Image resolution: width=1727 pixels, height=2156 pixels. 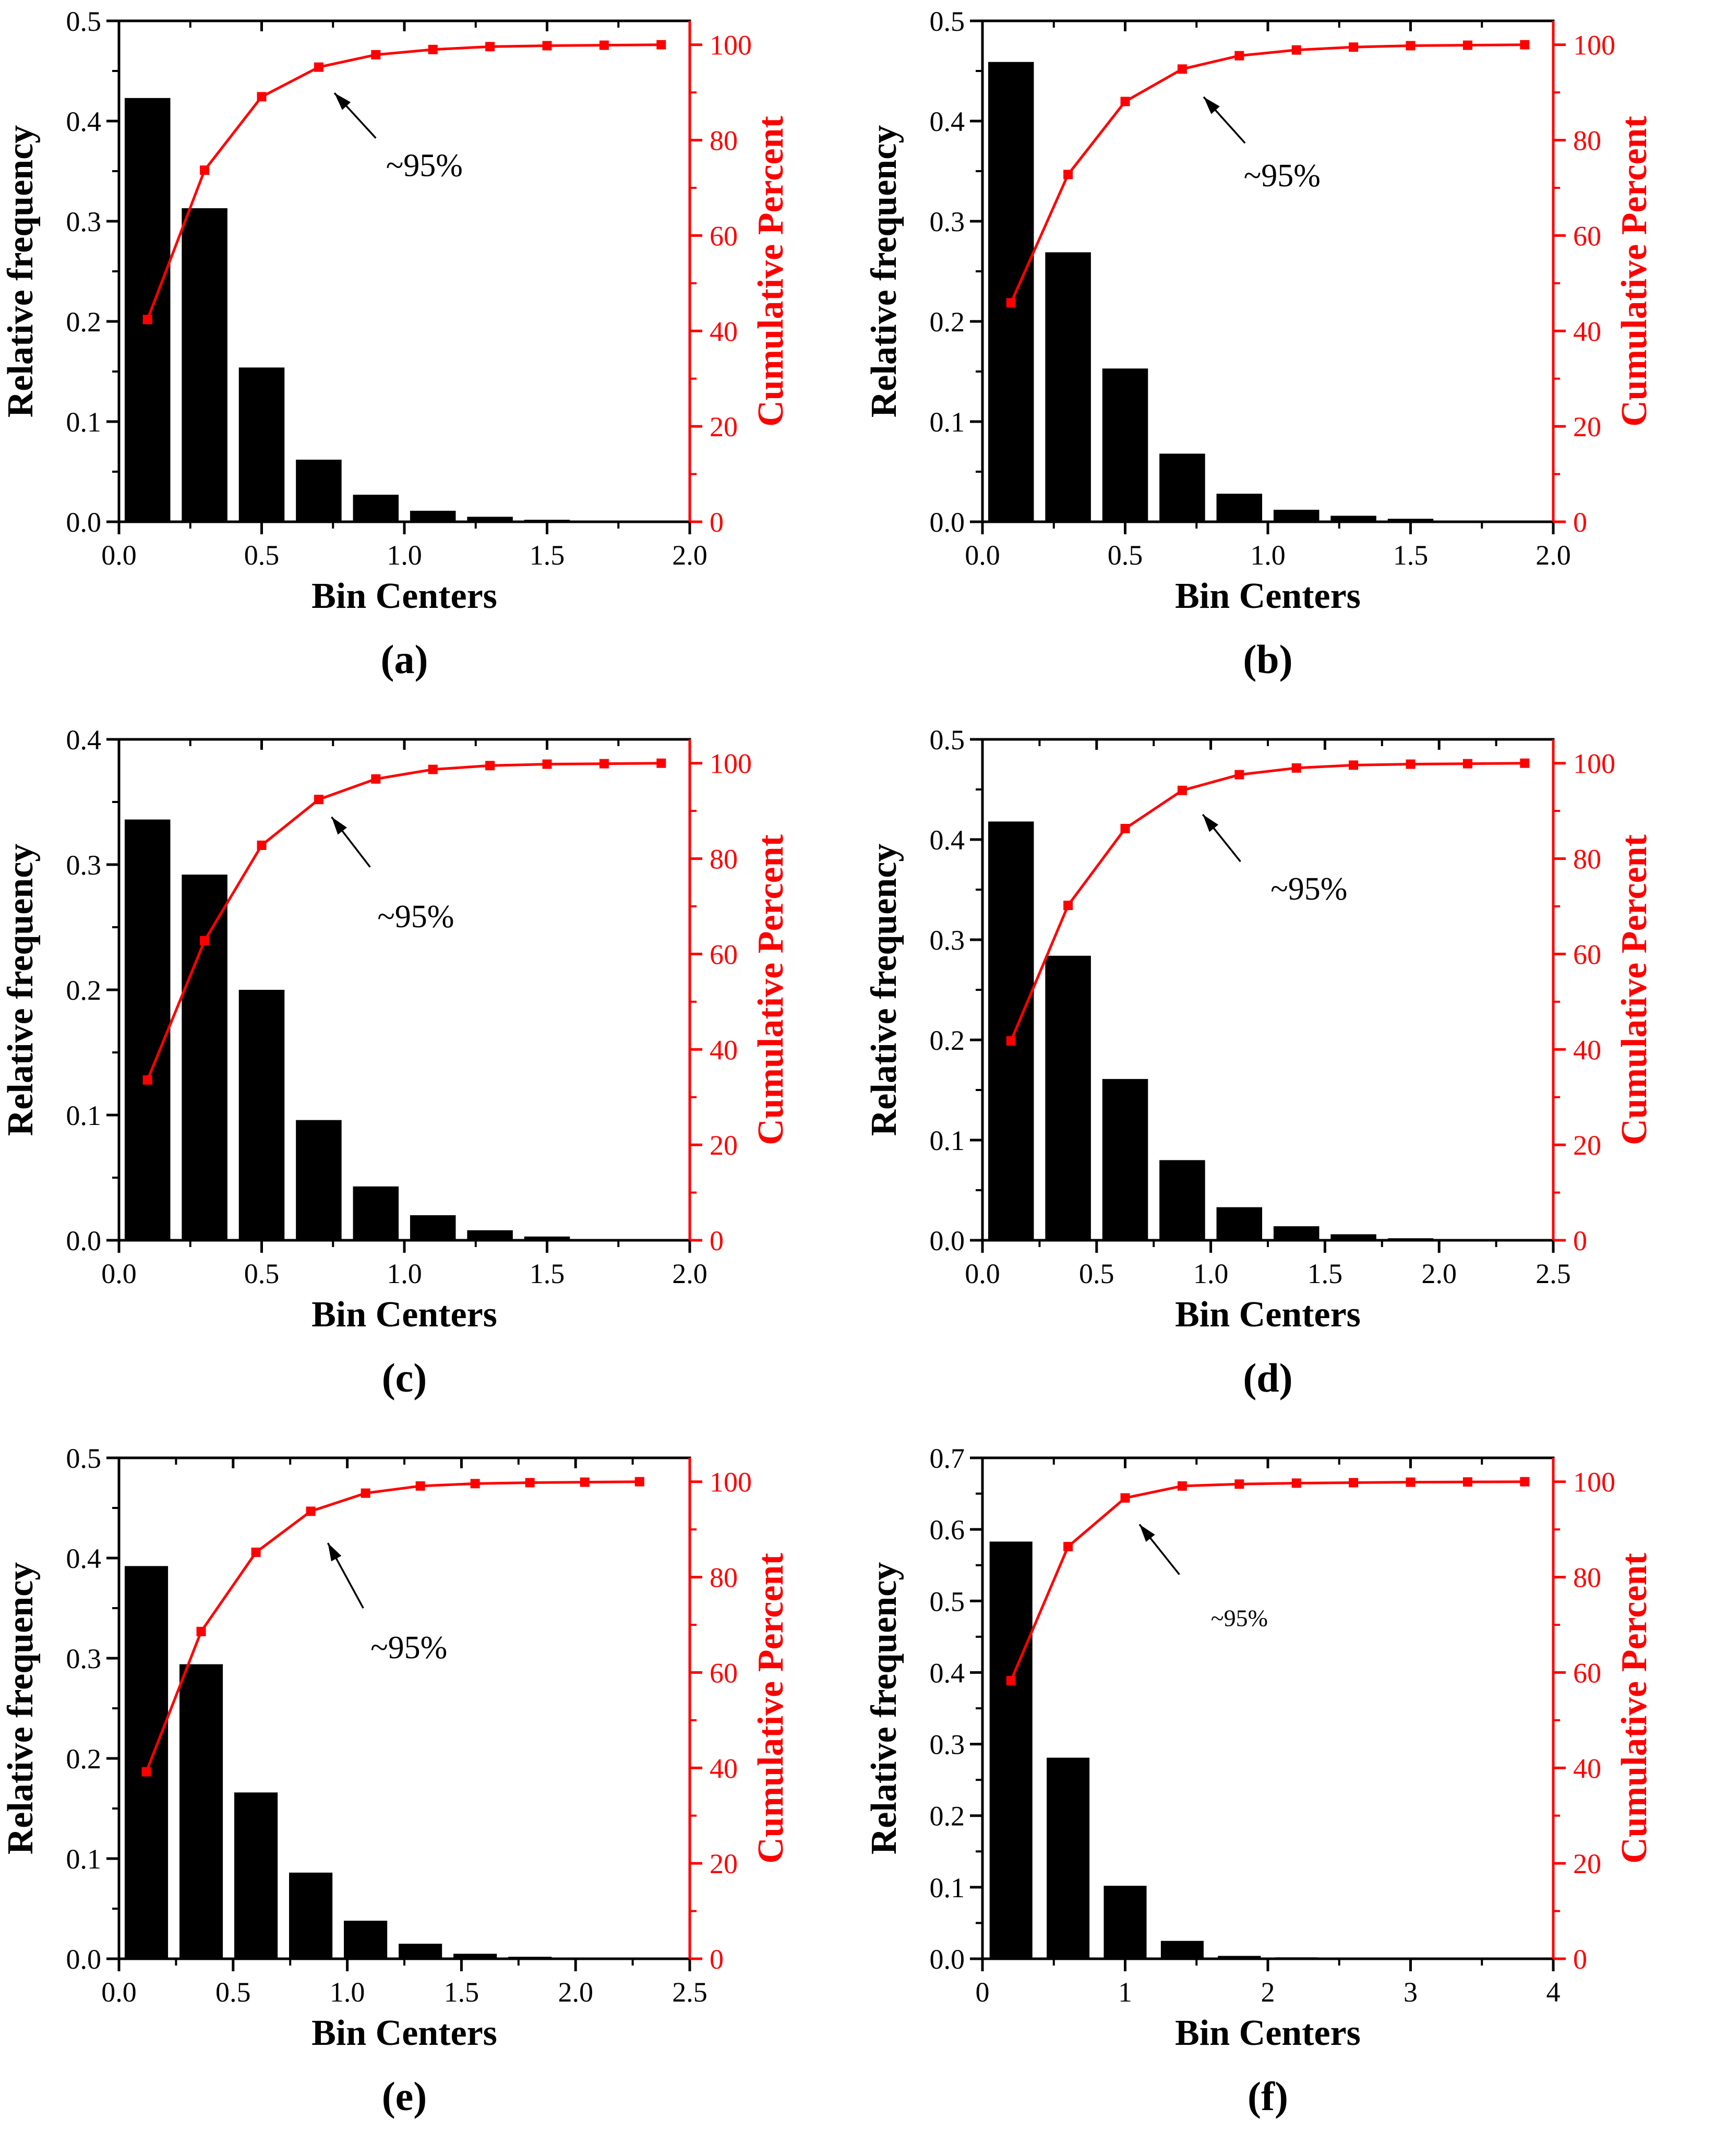 I want to click on x-tick-label: 0, so click(x=983, y=1992).